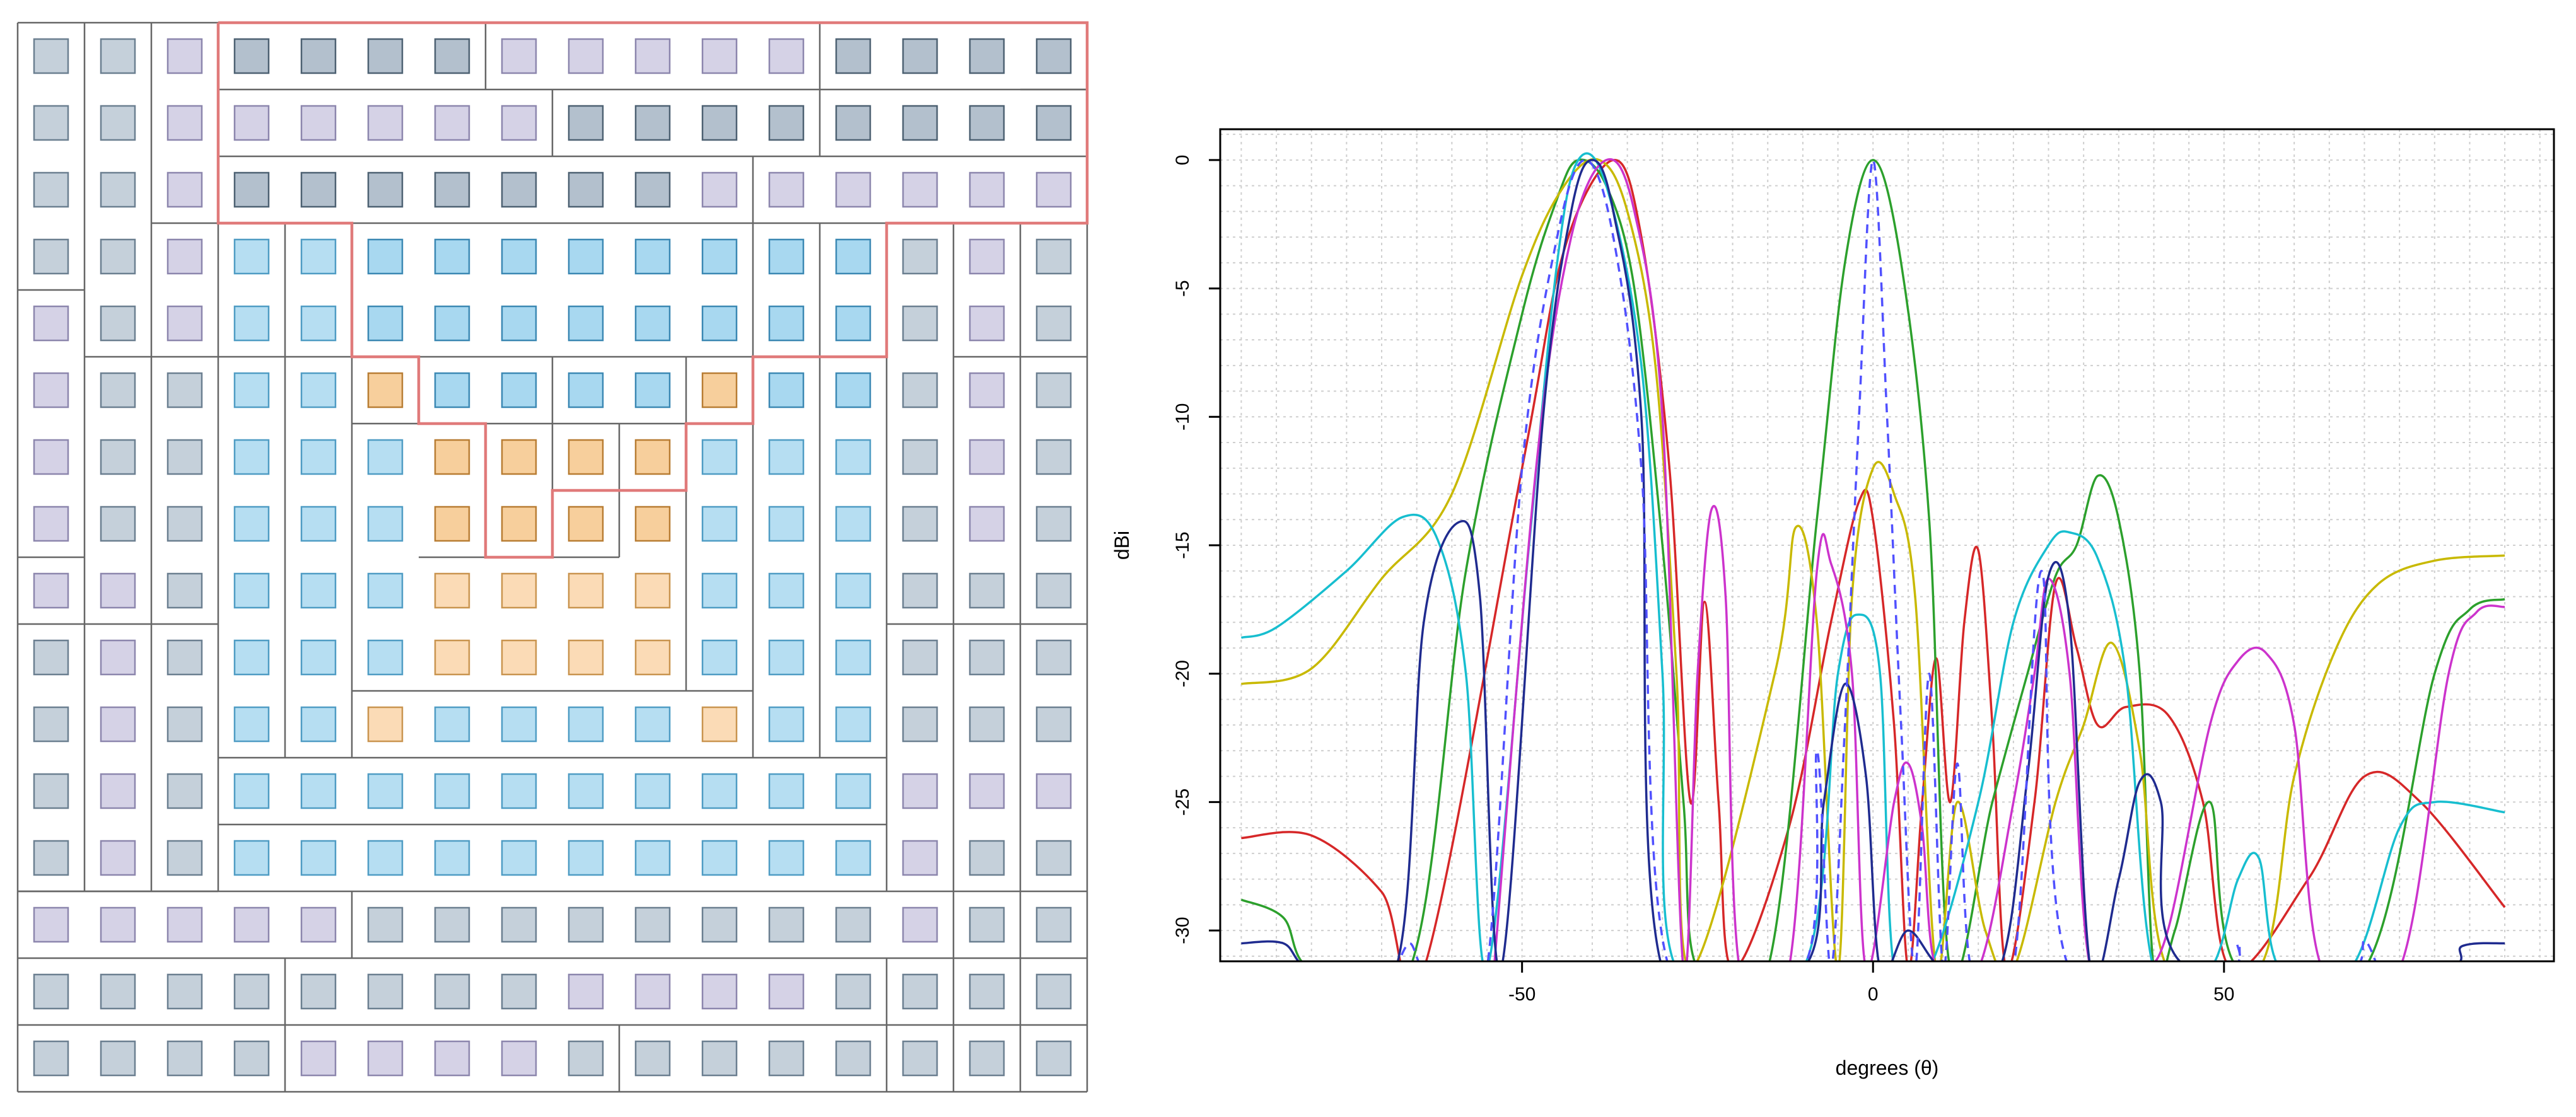  Describe the element at coordinates (1872, 983) in the screenshot. I see `x-axis: -50 0 50` at that location.